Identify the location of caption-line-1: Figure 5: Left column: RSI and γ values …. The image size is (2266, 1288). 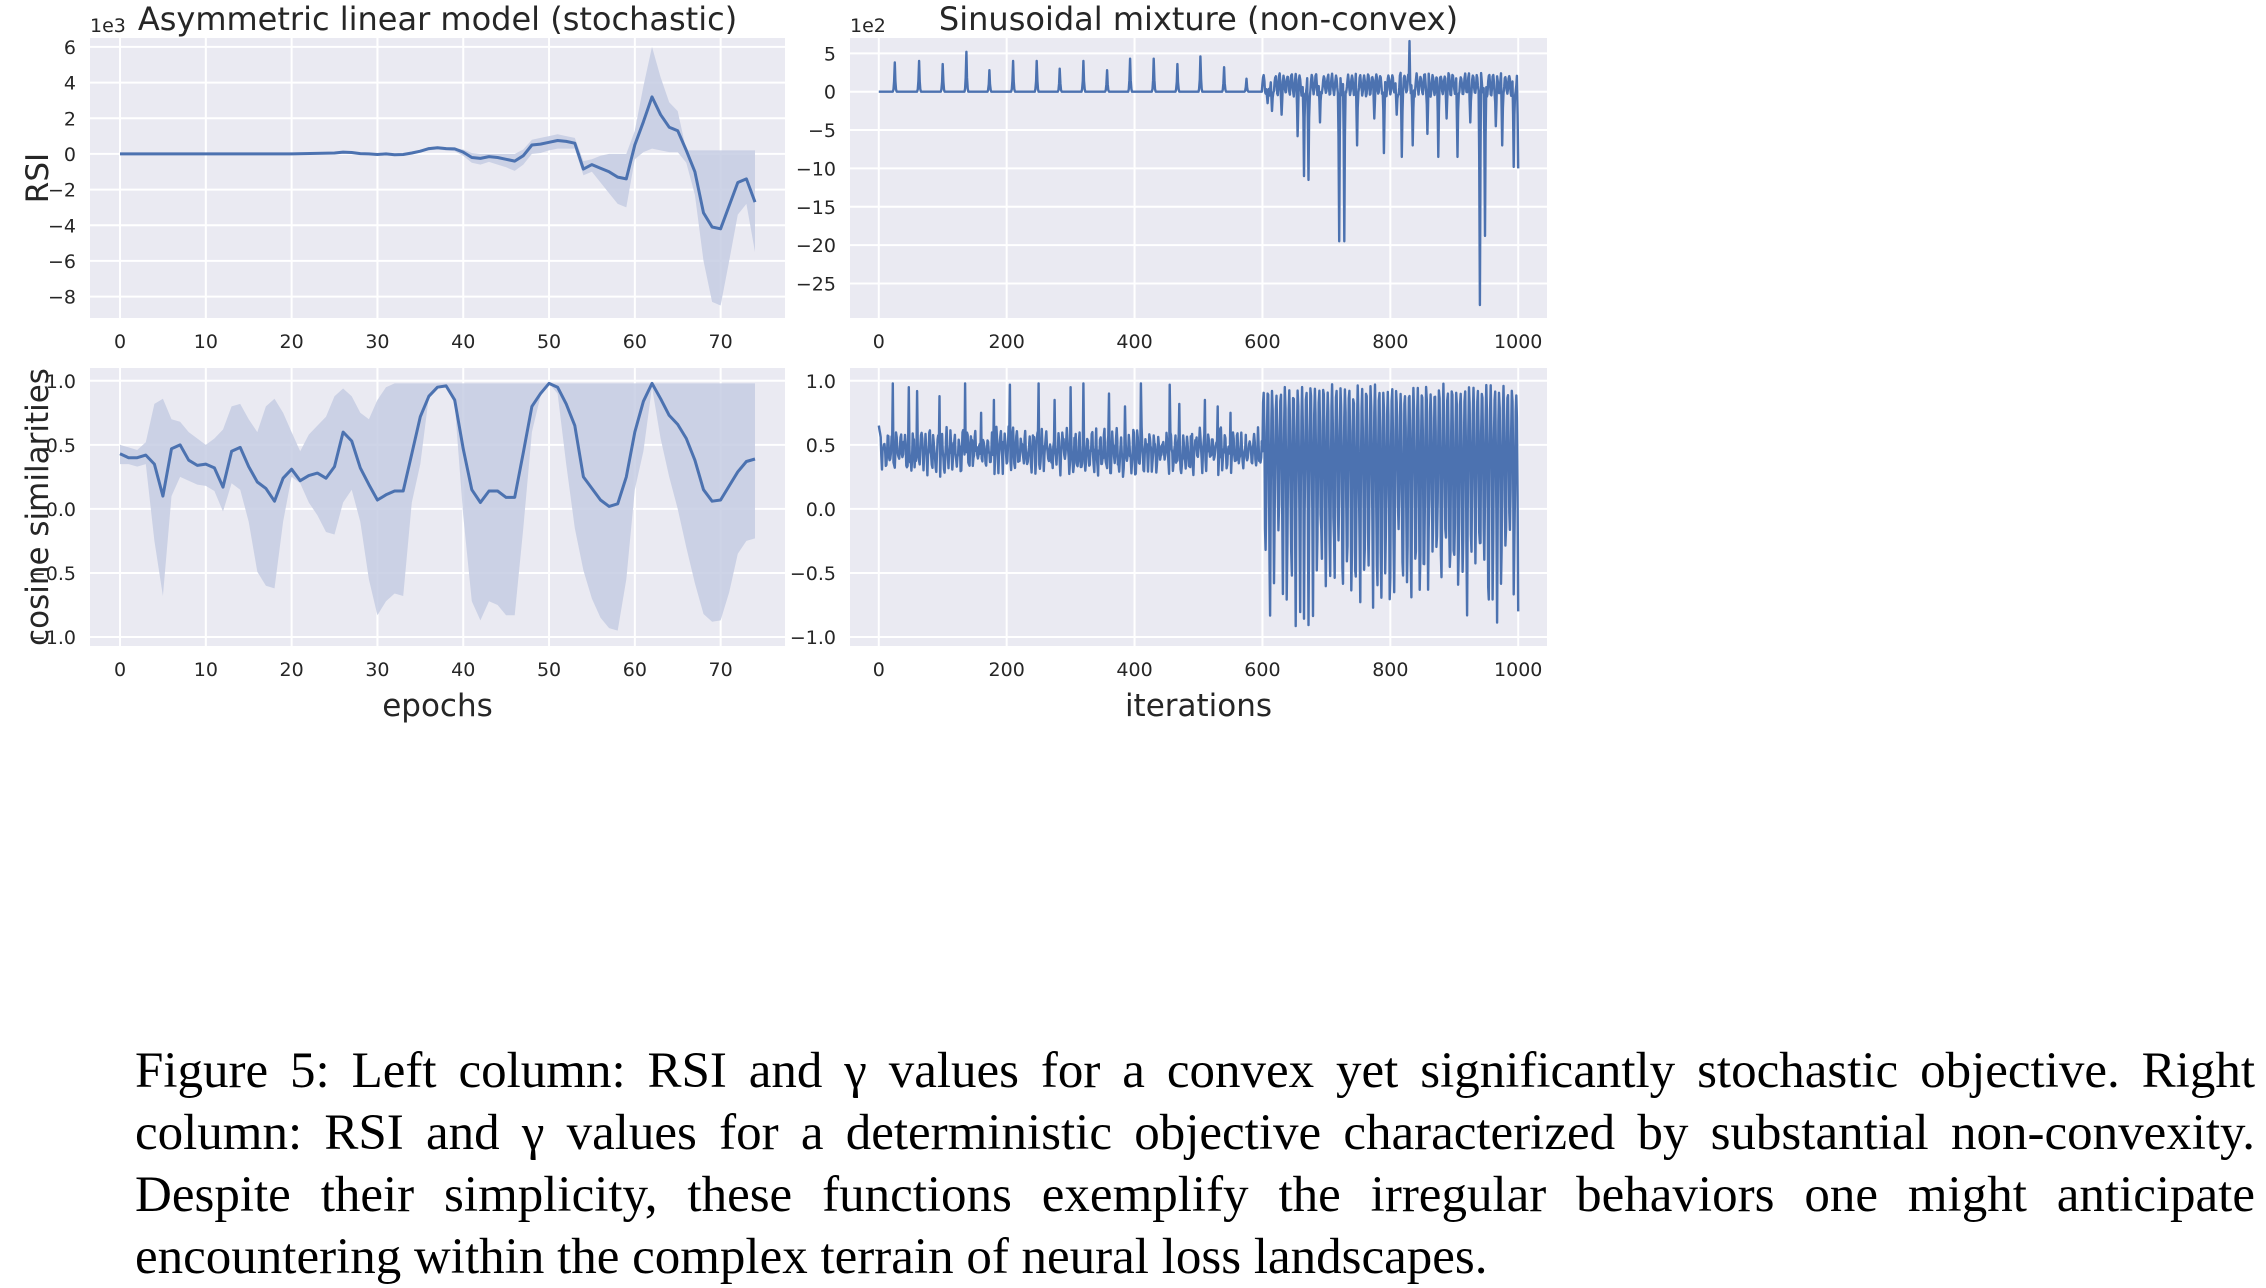
(1195, 1071).